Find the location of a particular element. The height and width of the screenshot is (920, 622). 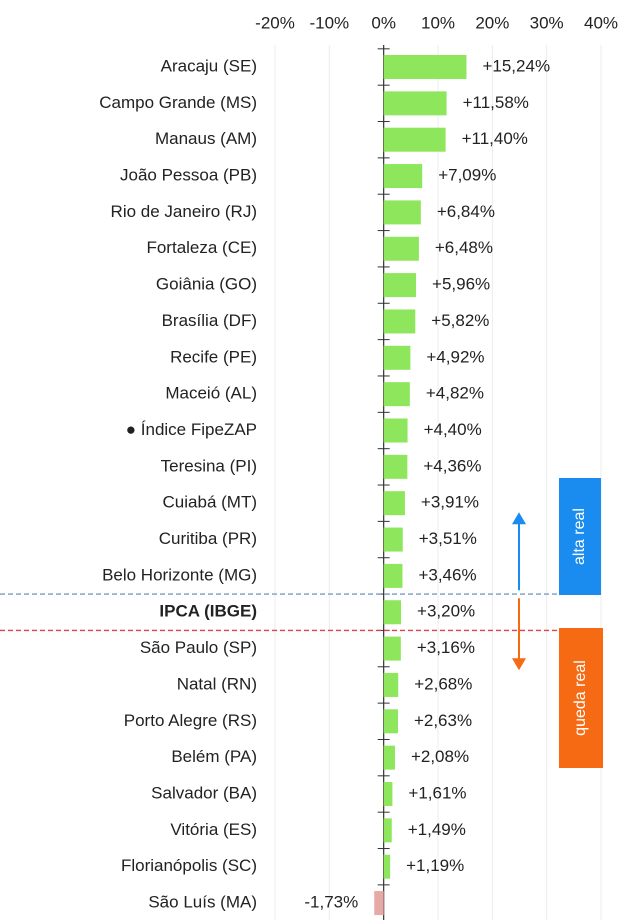

x-tick-label: 0% is located at coordinates (383, 22).